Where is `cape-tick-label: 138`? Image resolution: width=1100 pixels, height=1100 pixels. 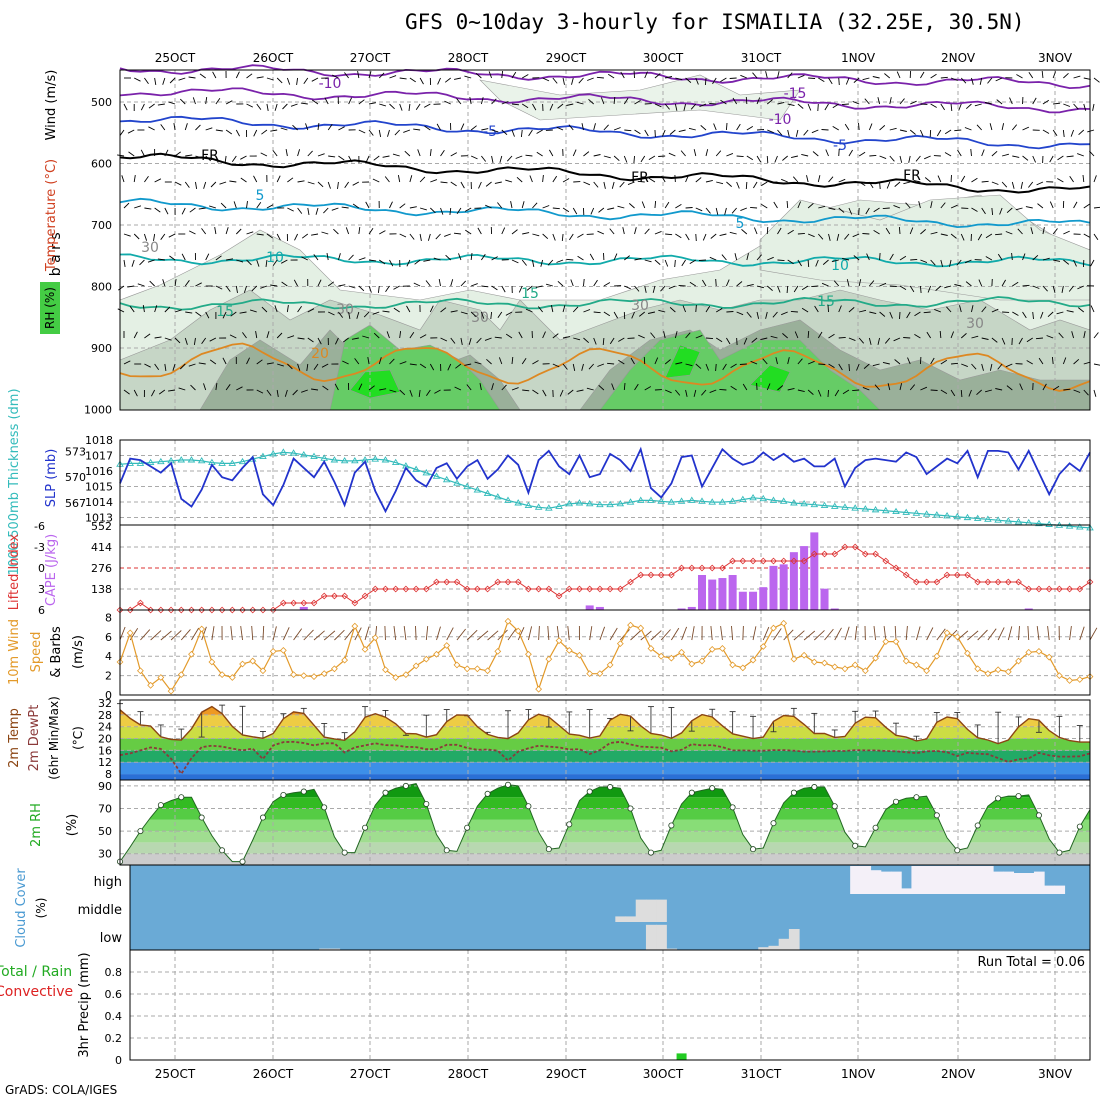
cape-tick-label: 138 is located at coordinates (101, 589).